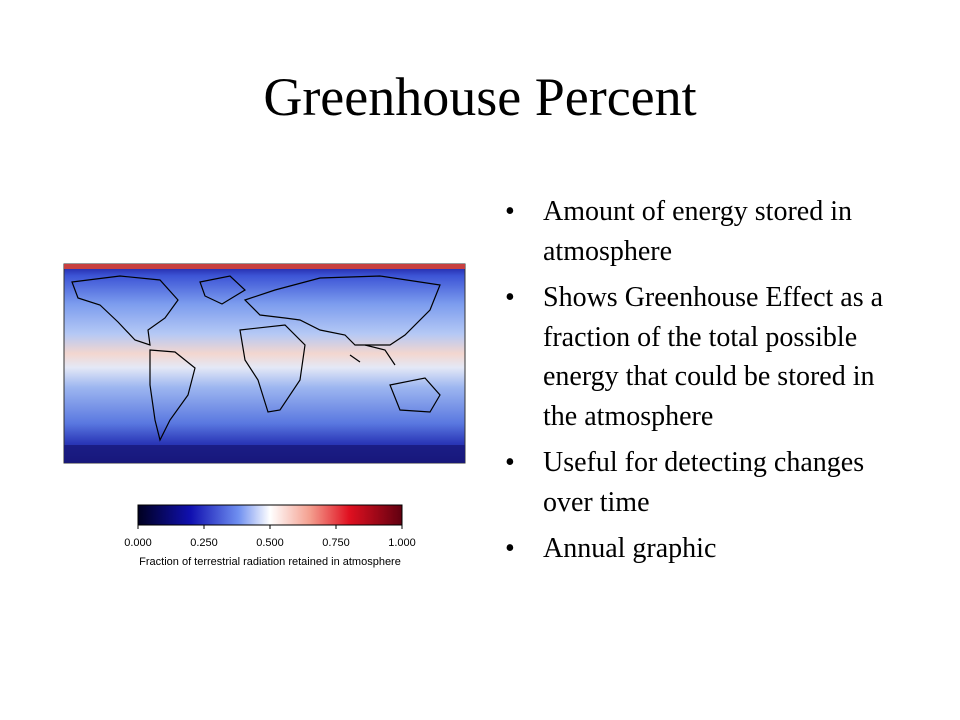 The image size is (960, 720). What do you see at coordinates (480, 97) in the screenshot?
I see `slide-title: Greenhouse Percent` at bounding box center [480, 97].